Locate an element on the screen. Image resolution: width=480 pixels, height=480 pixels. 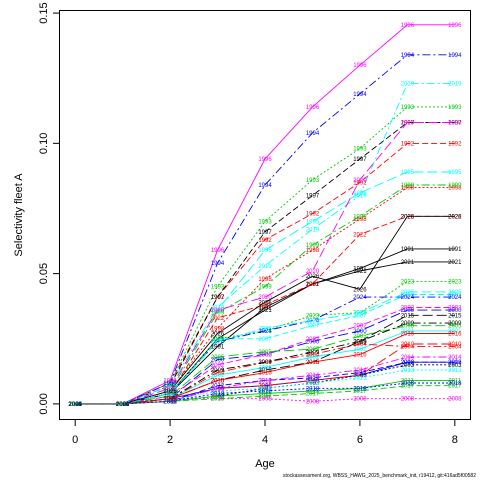
point-label-1992: 1992 is located at coordinates (170, 384).